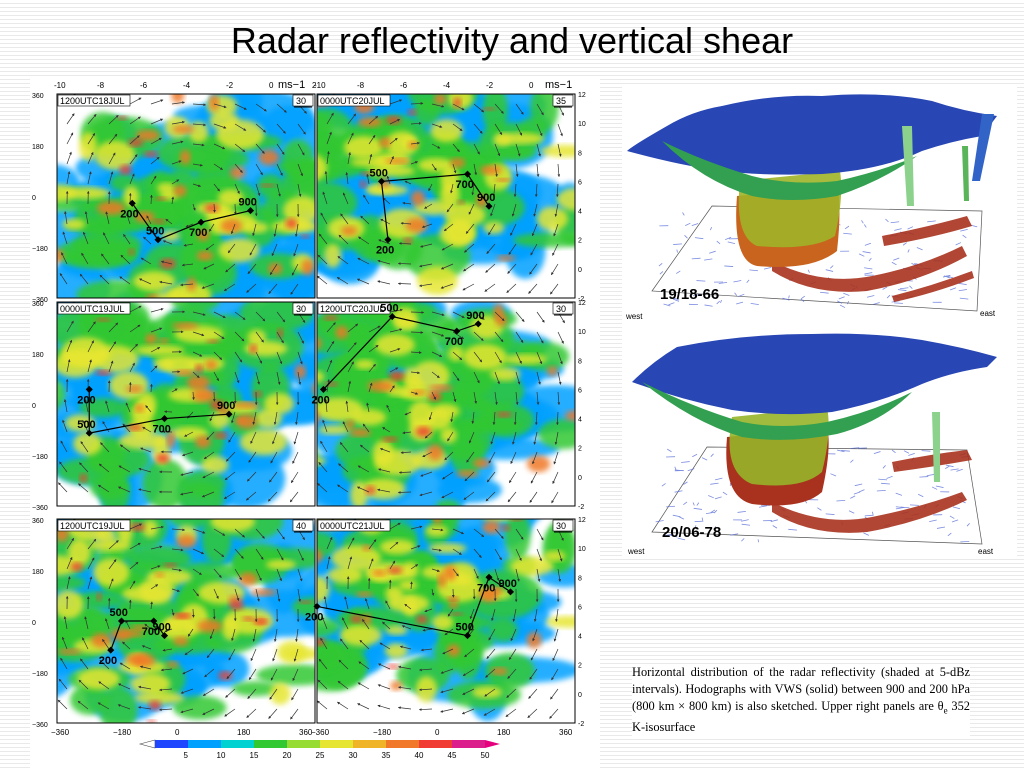 This screenshot has height=768, width=1024. Describe the element at coordinates (581, 507) in the screenshot. I see `right-tick-label: -2` at that location.